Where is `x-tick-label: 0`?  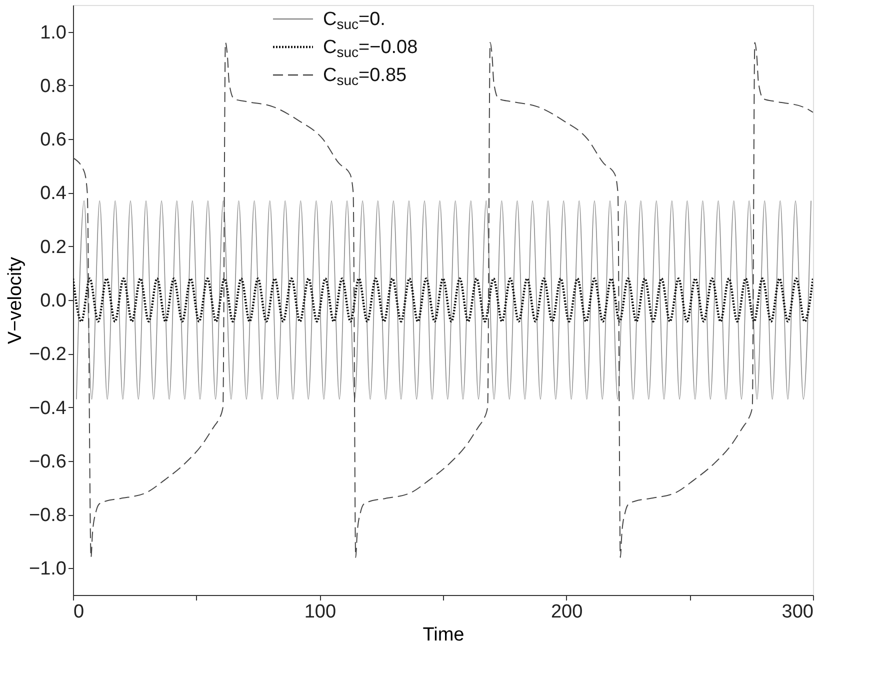 x-tick-label: 0 is located at coordinates (79, 612).